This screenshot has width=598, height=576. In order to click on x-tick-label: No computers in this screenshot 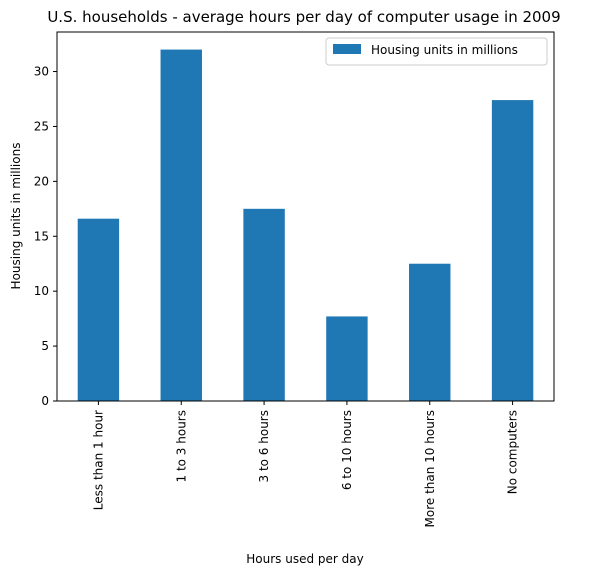, I will do `click(513, 452)`.